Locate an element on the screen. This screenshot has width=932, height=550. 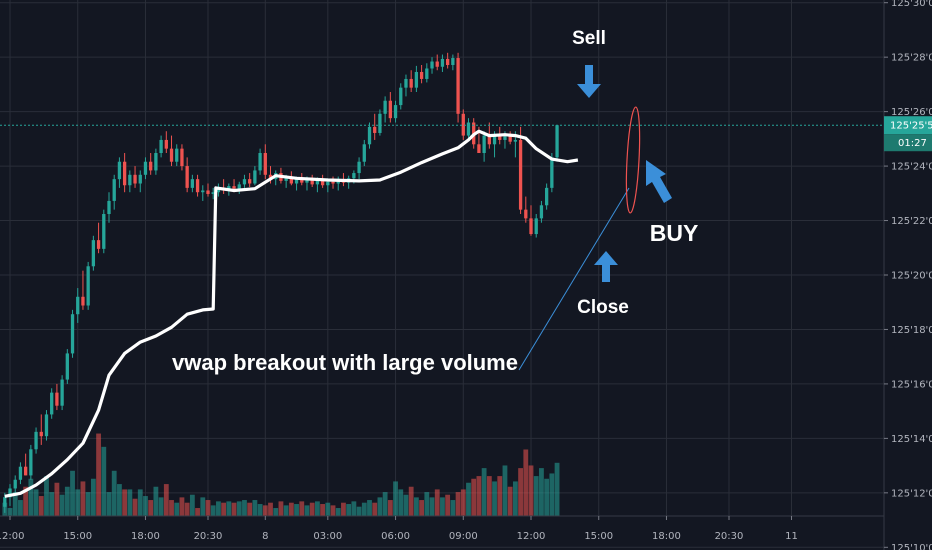
volume-bars is located at coordinates (281, 474).